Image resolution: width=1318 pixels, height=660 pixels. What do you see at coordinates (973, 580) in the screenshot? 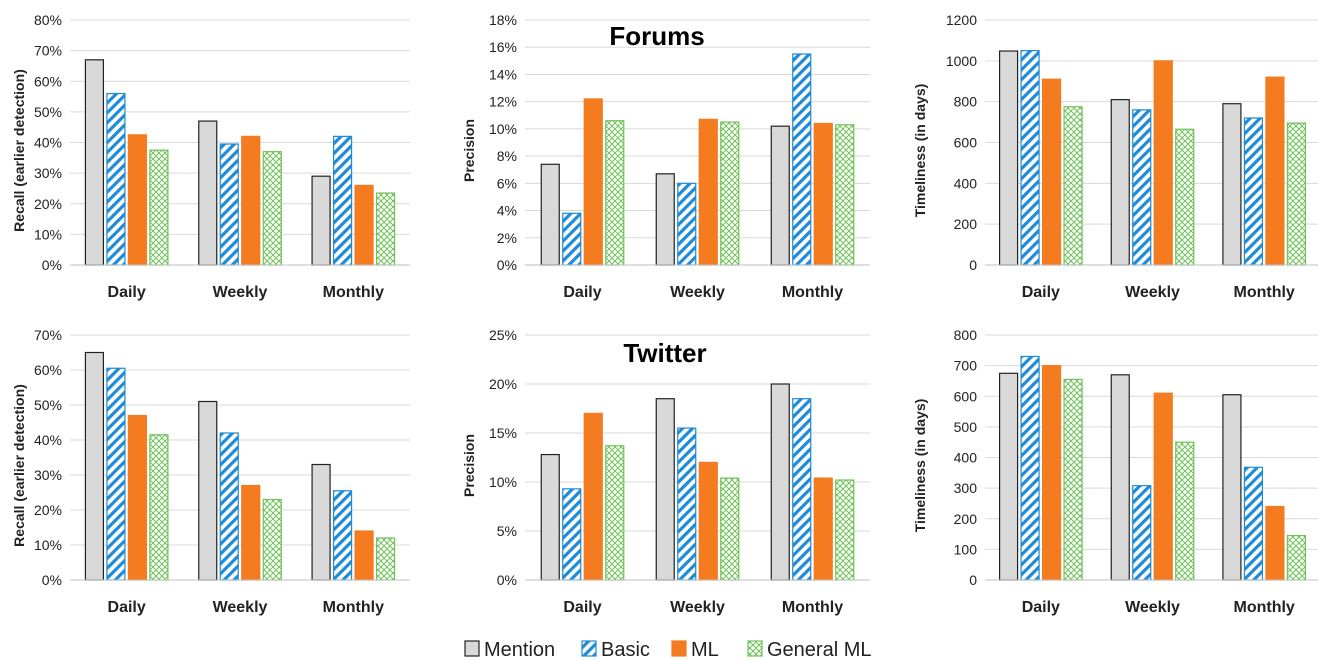
I see `y-tick-label: 0` at bounding box center [973, 580].